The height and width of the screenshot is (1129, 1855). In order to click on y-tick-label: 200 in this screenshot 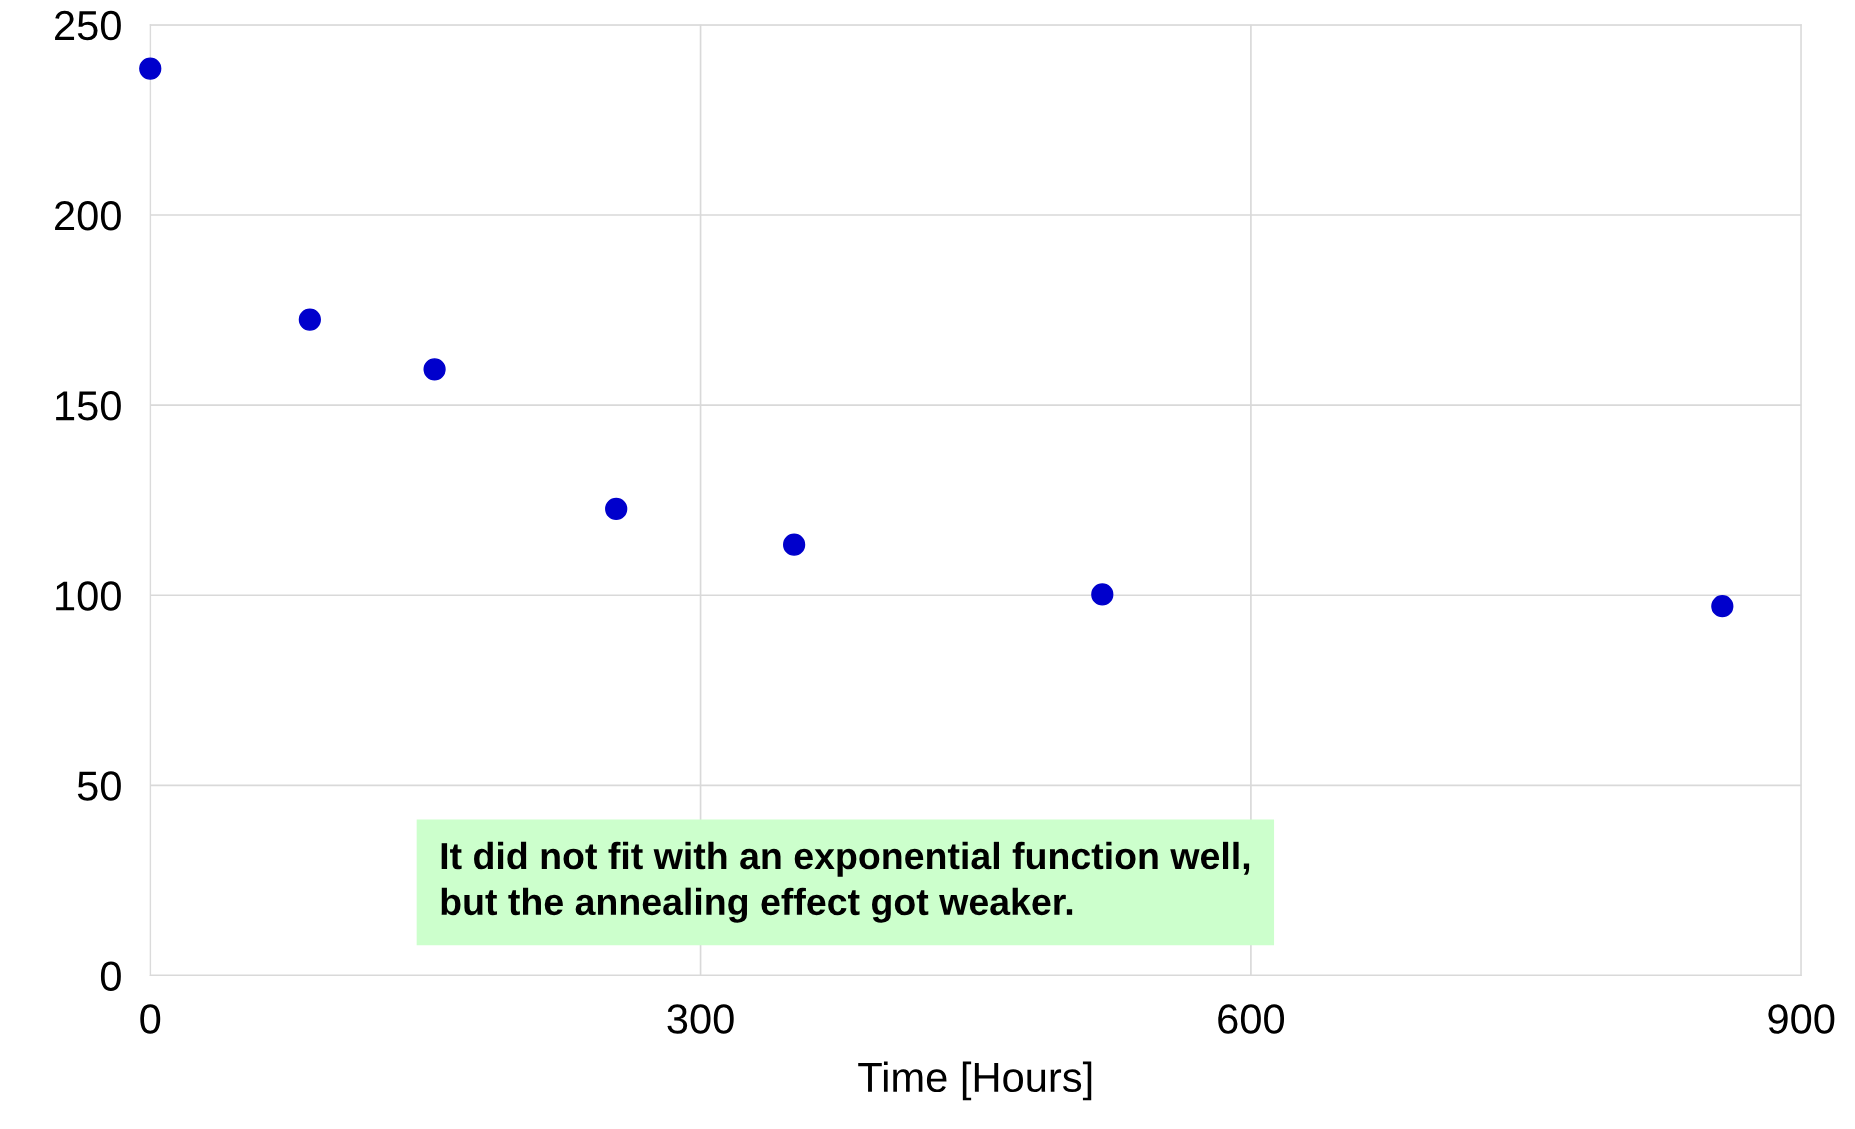, I will do `click(88, 215)`.